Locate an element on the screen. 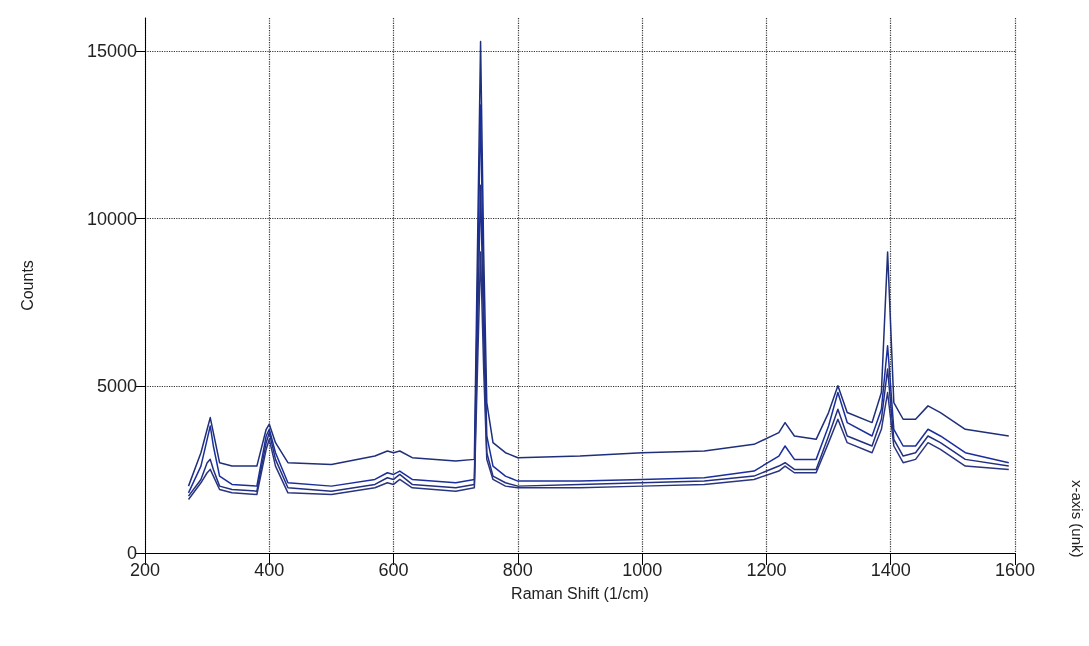 The image size is (1089, 646). x-tick-label: 400 is located at coordinates (269, 570).